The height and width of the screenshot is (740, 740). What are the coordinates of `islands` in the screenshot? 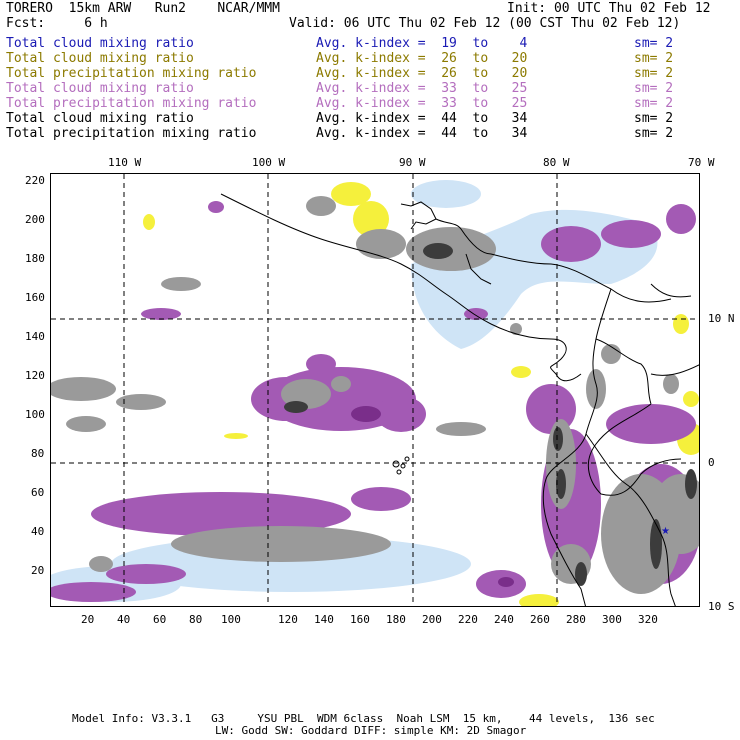 It's located at (401, 465).